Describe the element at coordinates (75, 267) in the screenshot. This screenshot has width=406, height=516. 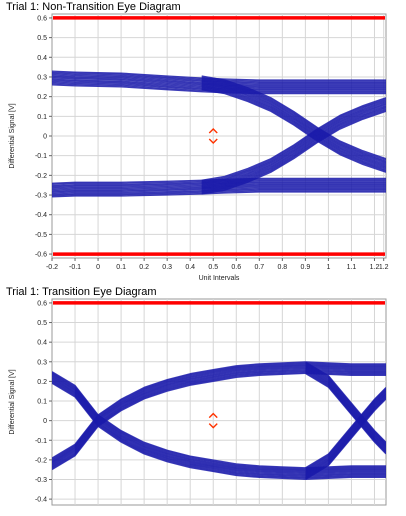
I see `x-tick-label: -0.1` at that location.